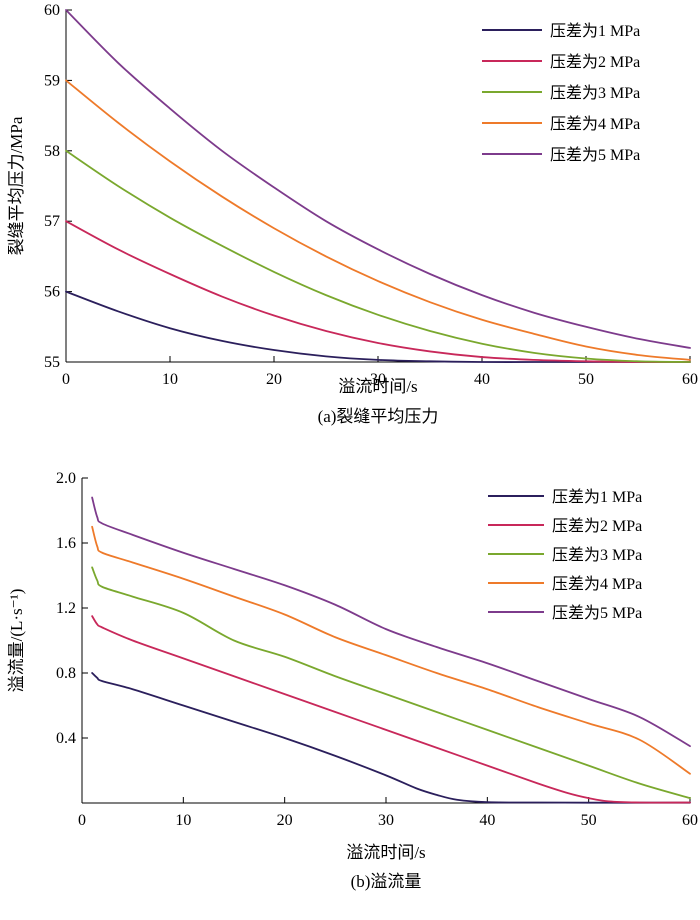 The height and width of the screenshot is (920, 700). What do you see at coordinates (52, 292) in the screenshot?
I see `y-tick-label: 56` at bounding box center [52, 292].